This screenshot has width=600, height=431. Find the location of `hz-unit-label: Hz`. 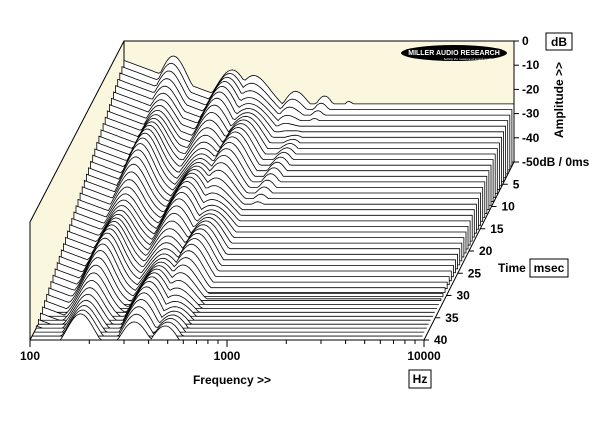

hz-unit-label: Hz is located at coordinates (420, 379).